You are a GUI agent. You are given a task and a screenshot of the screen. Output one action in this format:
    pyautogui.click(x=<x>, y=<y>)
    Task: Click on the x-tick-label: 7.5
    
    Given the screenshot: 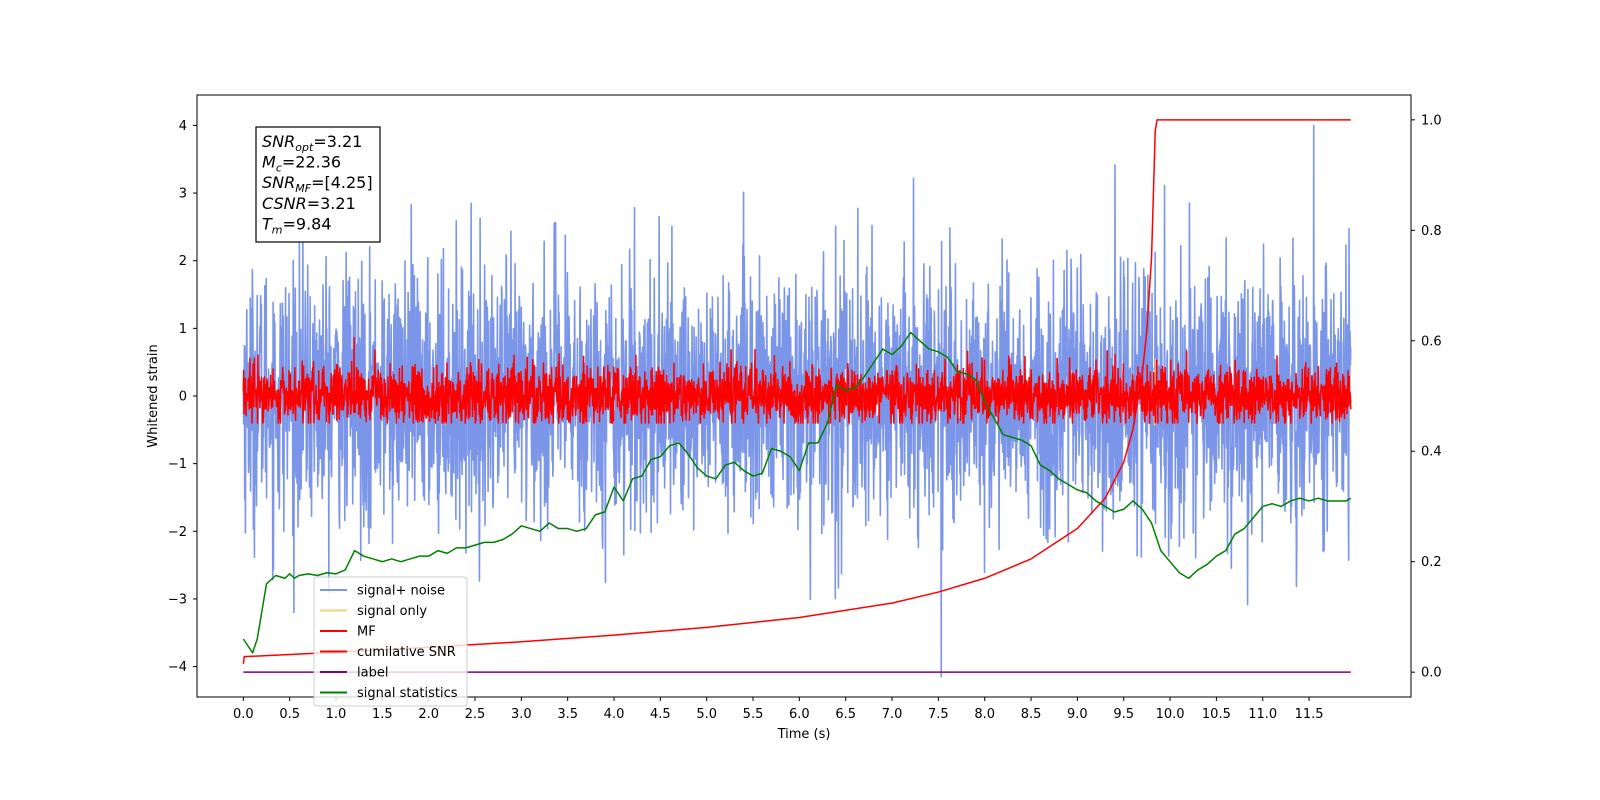 What is the action you would take?
    pyautogui.click(x=938, y=714)
    